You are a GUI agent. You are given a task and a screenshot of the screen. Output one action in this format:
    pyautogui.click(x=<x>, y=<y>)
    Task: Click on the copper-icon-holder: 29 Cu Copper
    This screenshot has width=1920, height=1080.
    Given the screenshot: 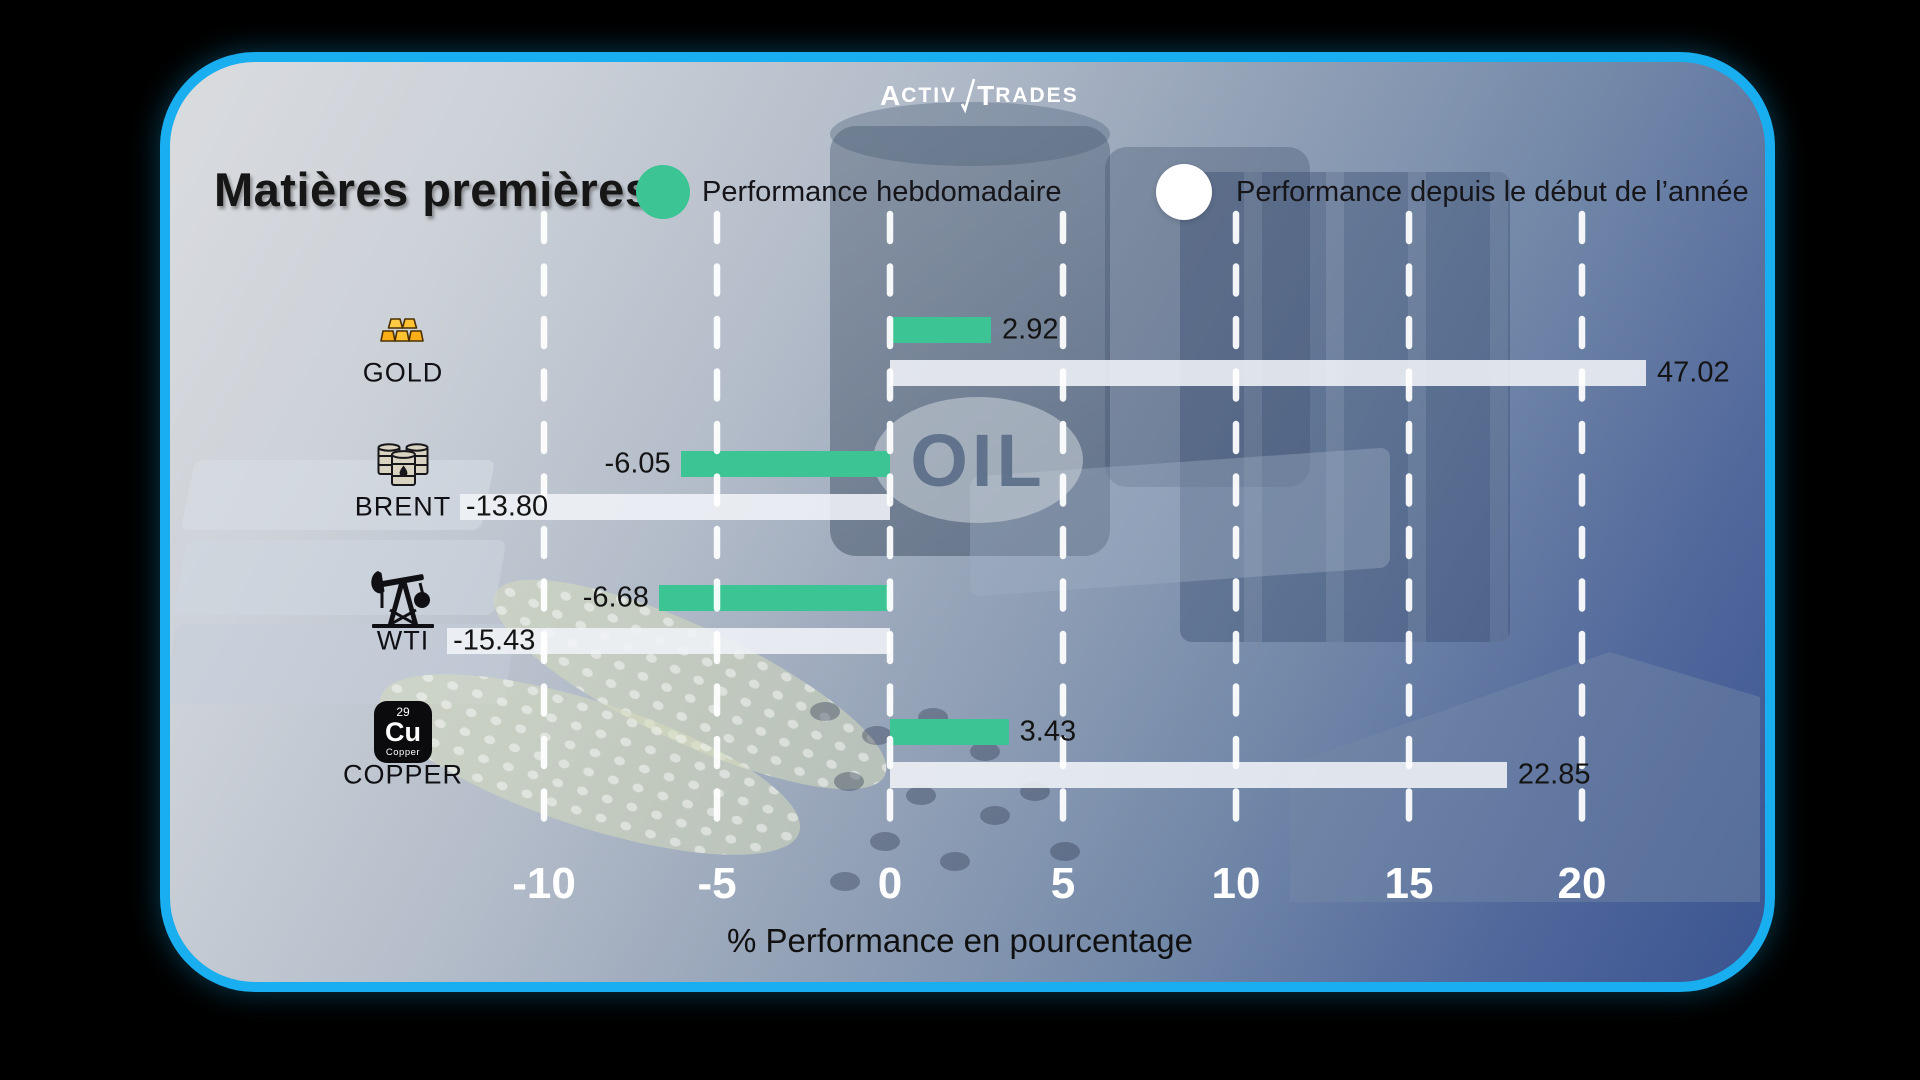 What is the action you would take?
    pyautogui.click(x=403, y=732)
    